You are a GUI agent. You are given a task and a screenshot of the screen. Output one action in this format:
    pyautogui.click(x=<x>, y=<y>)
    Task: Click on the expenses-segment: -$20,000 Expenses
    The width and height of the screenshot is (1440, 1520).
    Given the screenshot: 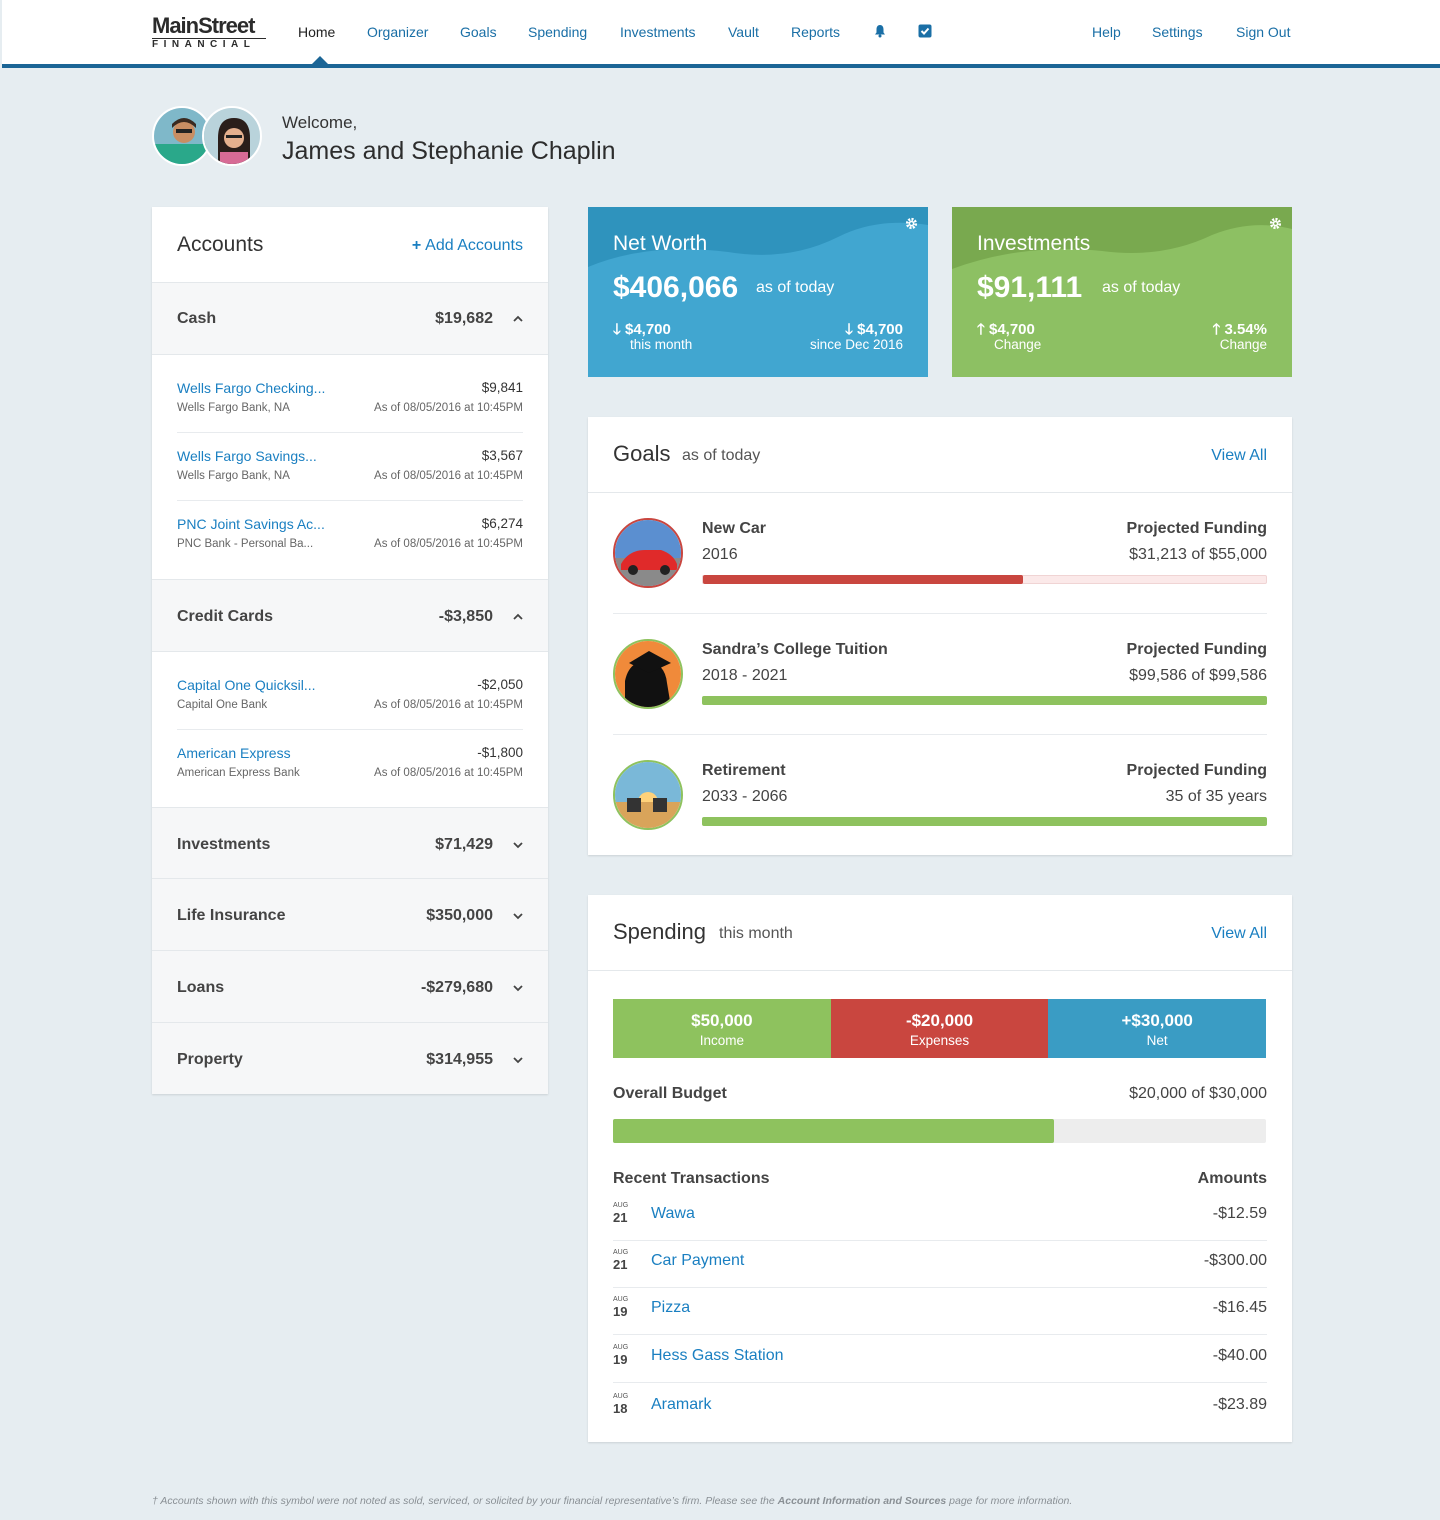 What is the action you would take?
    pyautogui.click(x=939, y=1028)
    